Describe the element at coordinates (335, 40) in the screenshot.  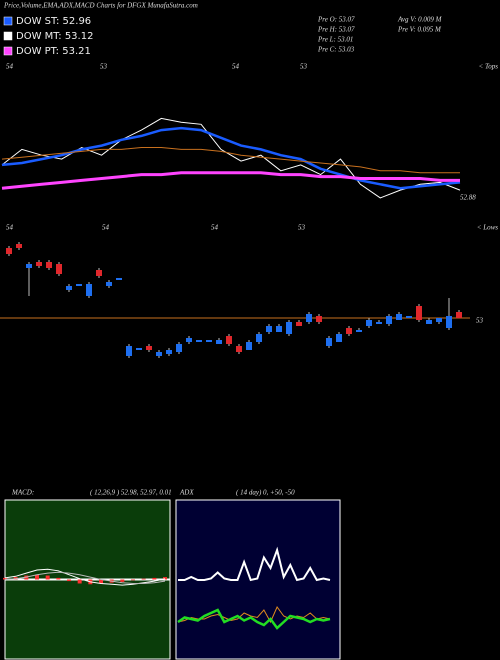
I see `info-text: Pre L: 53.01` at that location.